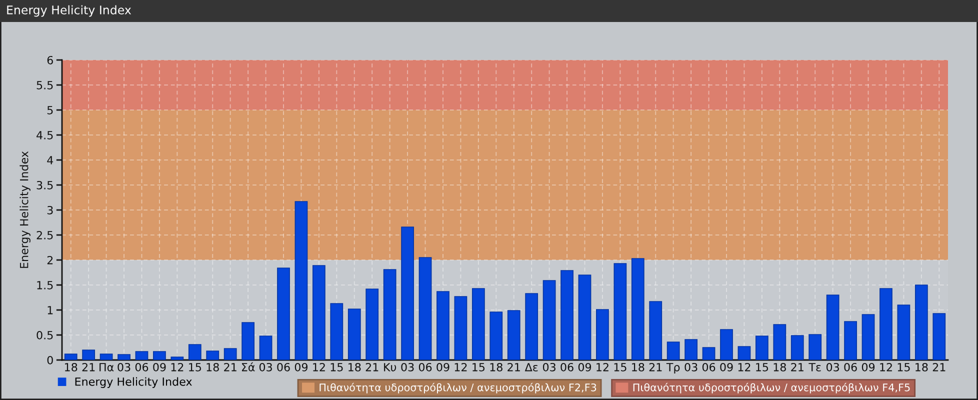 Image resolution: width=978 pixels, height=400 pixels. I want to click on legend-label: Πιθανότητα υδροστρόβιλων / ανεμοστρόβιλων F2,F3, so click(458, 388).